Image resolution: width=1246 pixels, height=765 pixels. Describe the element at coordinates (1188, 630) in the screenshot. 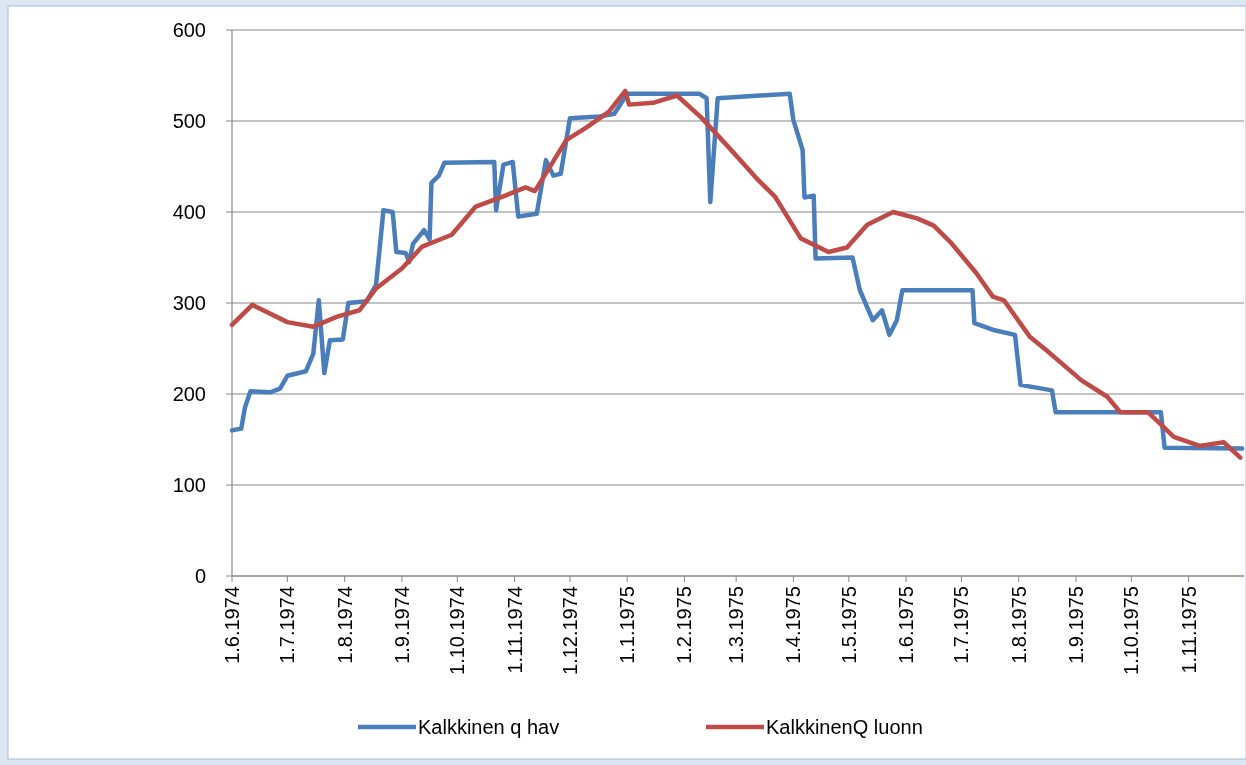

I see `x-tick-label: 1.11.1975` at that location.